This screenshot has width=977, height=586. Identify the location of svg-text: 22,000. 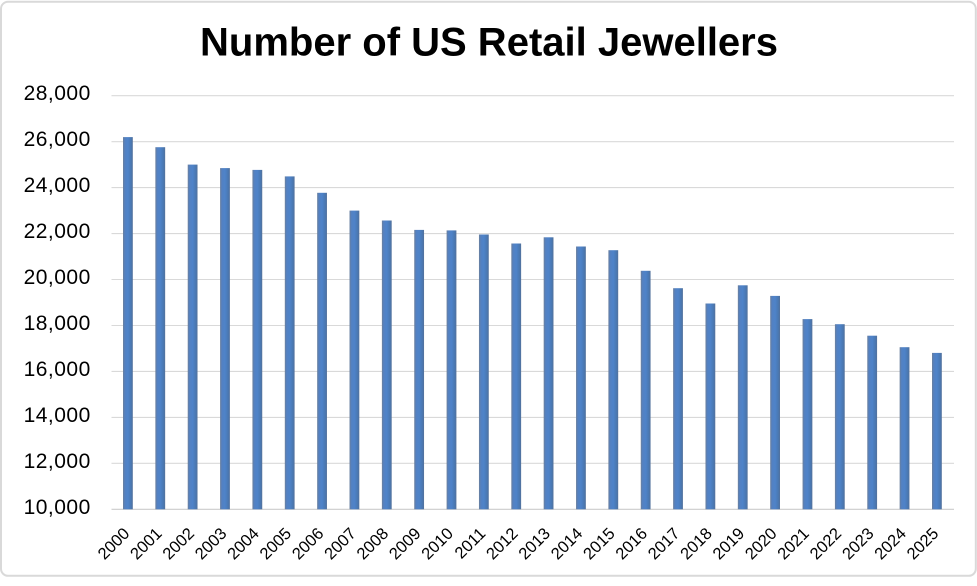
(57, 231).